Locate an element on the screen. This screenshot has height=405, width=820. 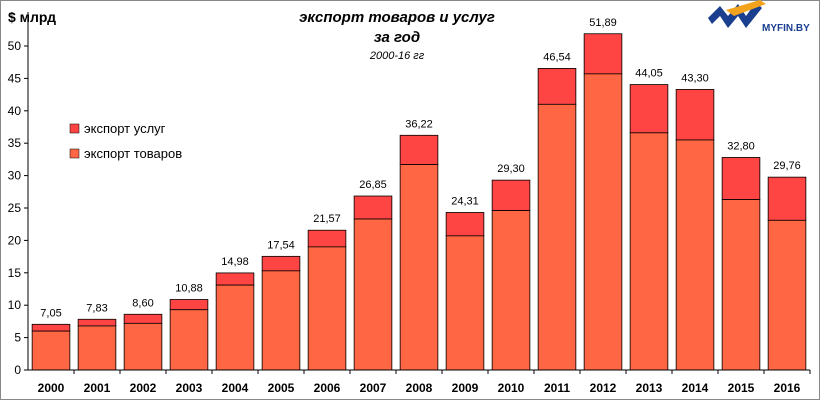
bar-segment-services-2010 is located at coordinates (511, 195).